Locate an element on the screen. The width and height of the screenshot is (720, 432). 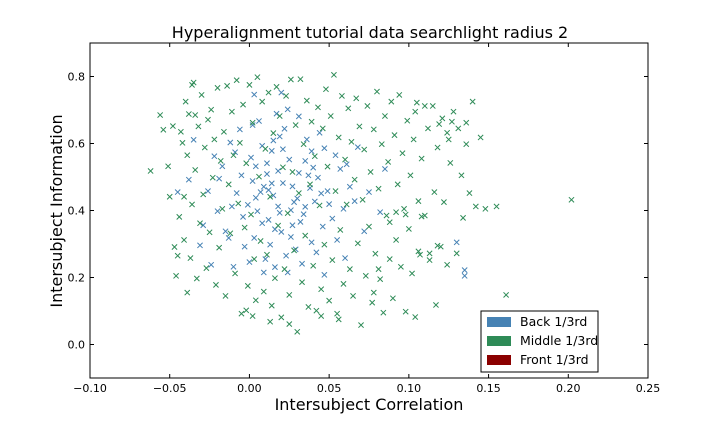
x-tick-label: 0.20 is located at coordinates (568, 388).